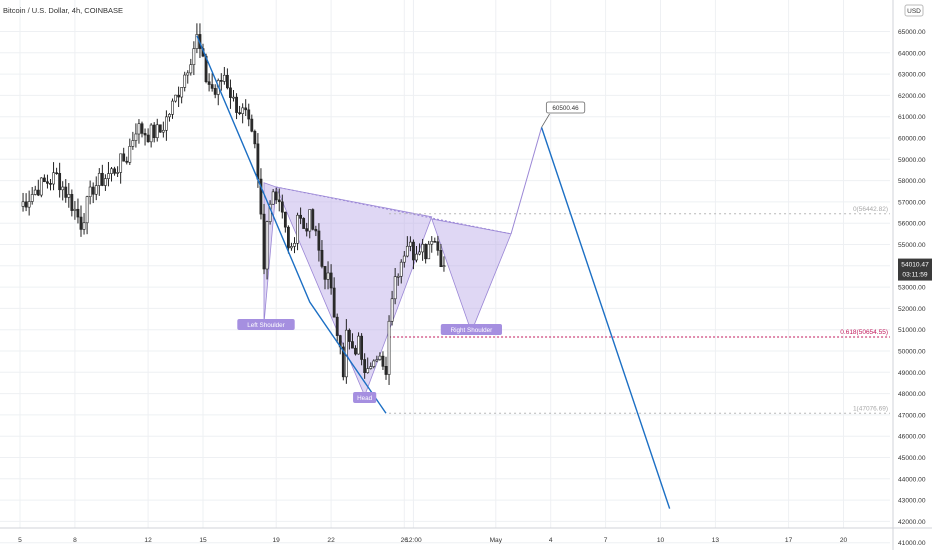 The height and width of the screenshot is (555, 932). What do you see at coordinates (331, 540) in the screenshot?
I see `time-tick-label: 22` at bounding box center [331, 540].